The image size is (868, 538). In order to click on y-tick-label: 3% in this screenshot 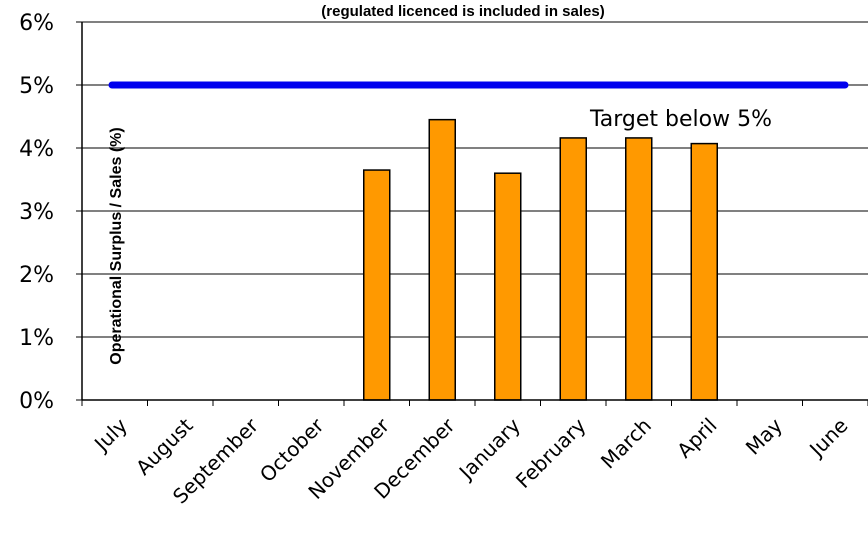, I will do `click(36, 212)`.